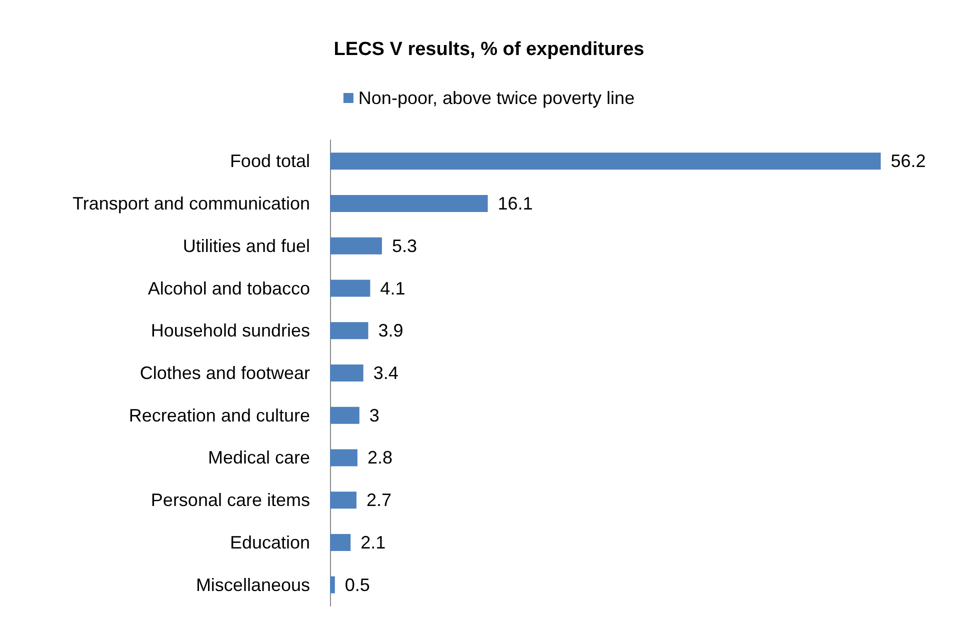 This screenshot has height=626, width=978. What do you see at coordinates (908, 161) in the screenshot?
I see `data-label: 56.2` at bounding box center [908, 161].